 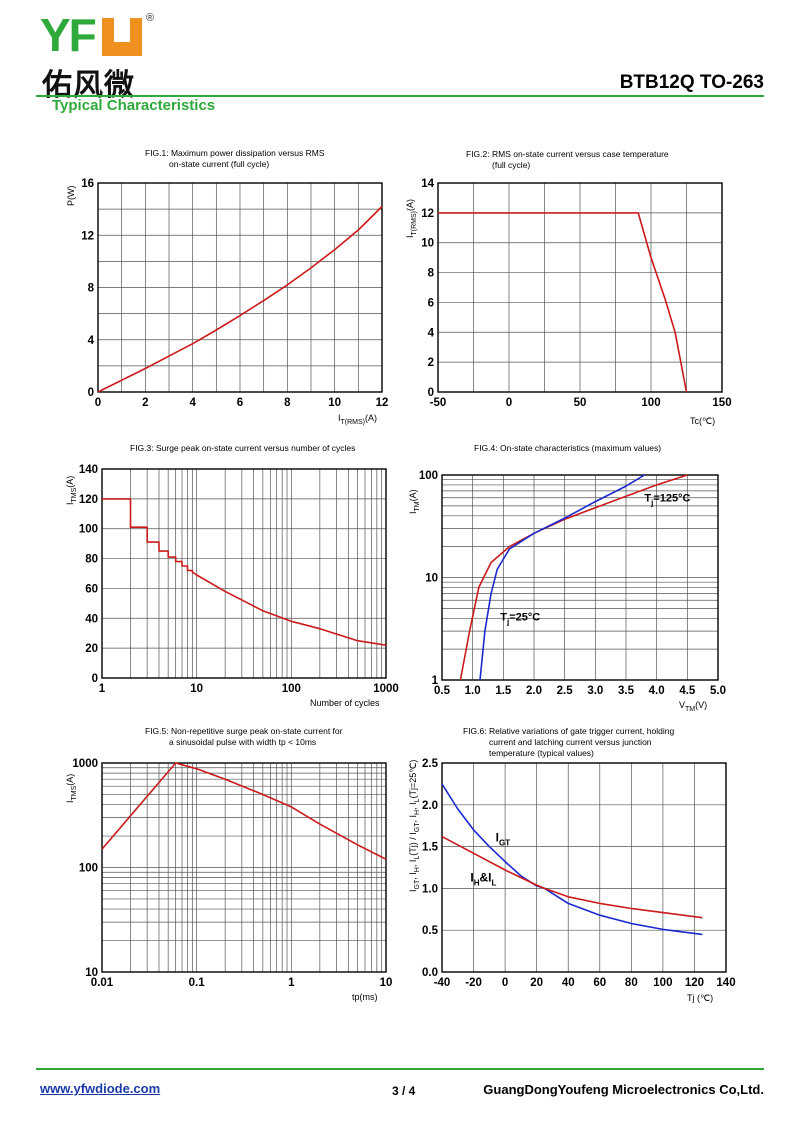 I want to click on series-tj-25-c, so click(x=562, y=577).